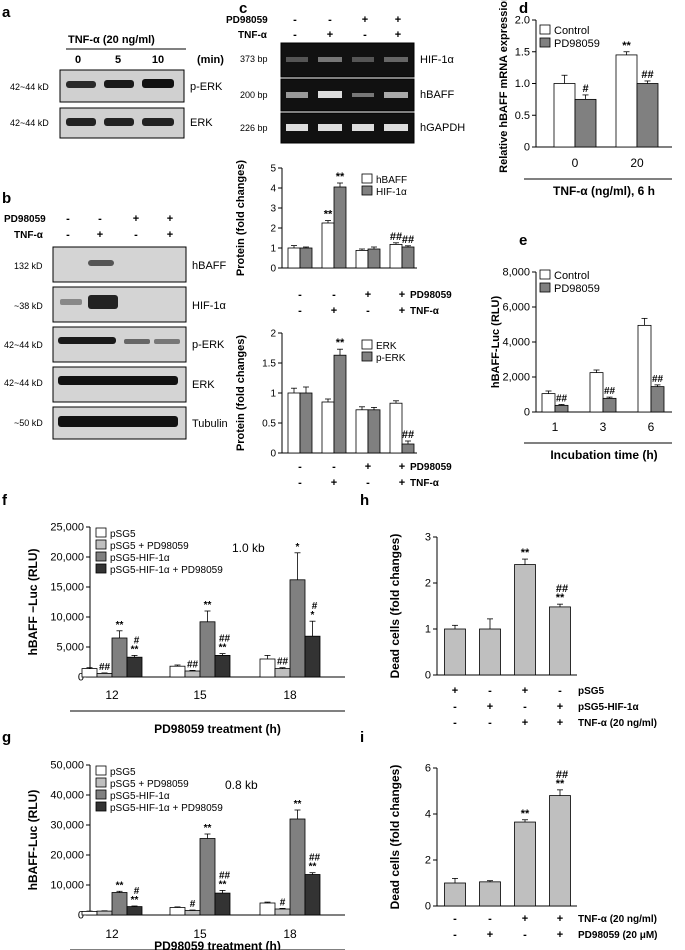  Describe the element at coordinates (33, 602) in the screenshot. I see `y-axis-label: hBAFF −Luc (RLU)` at that location.